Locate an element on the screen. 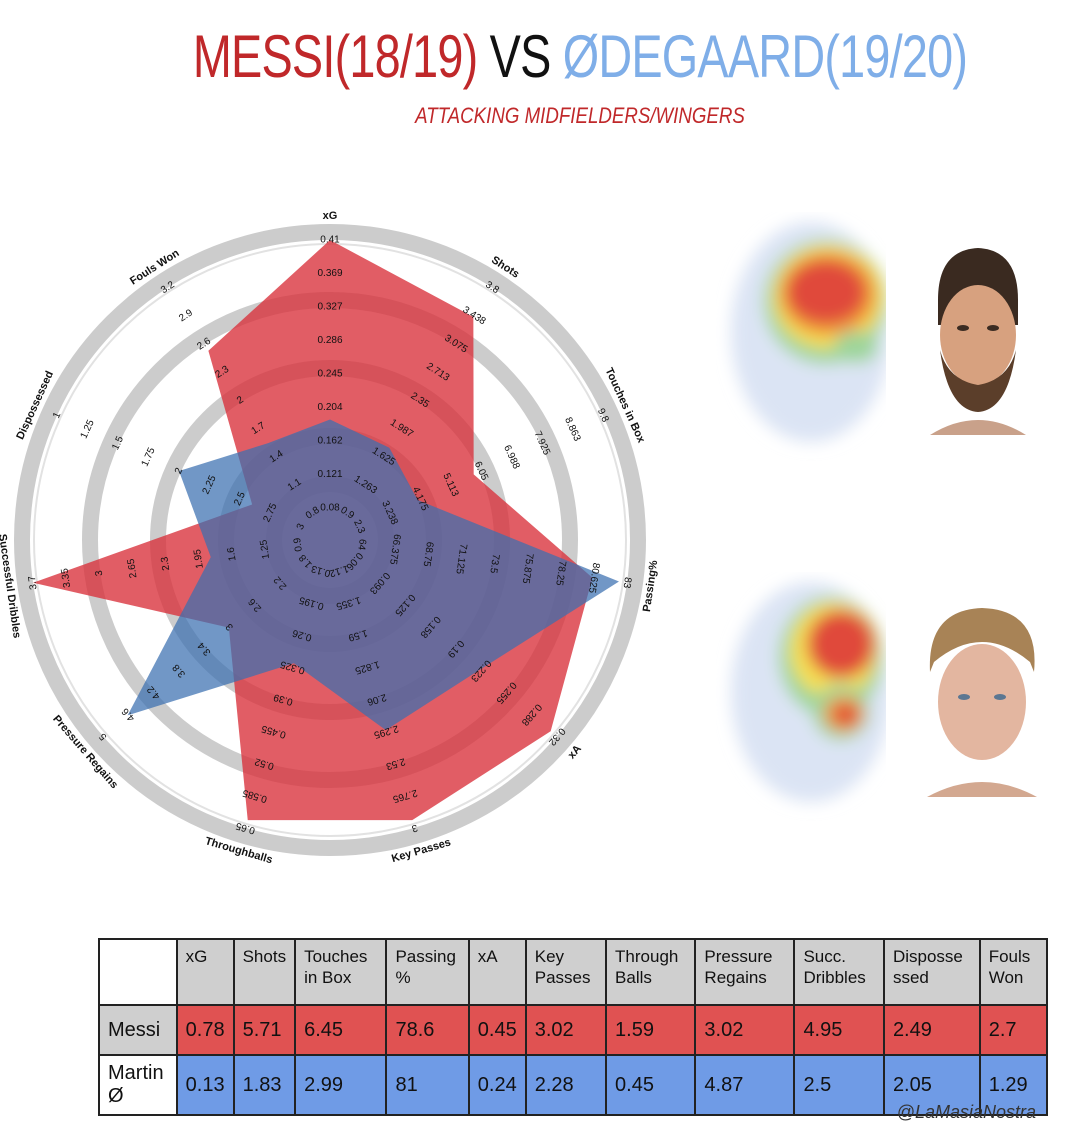  tick-label: 0.13 is located at coordinates (321, 570).